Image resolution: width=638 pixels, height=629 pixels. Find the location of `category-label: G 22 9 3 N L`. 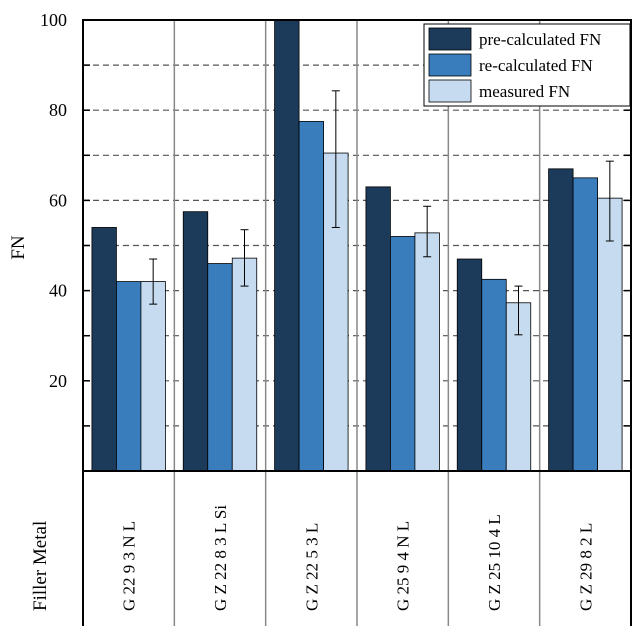

category-label: G 22 9 3 N L is located at coordinates (129, 566).